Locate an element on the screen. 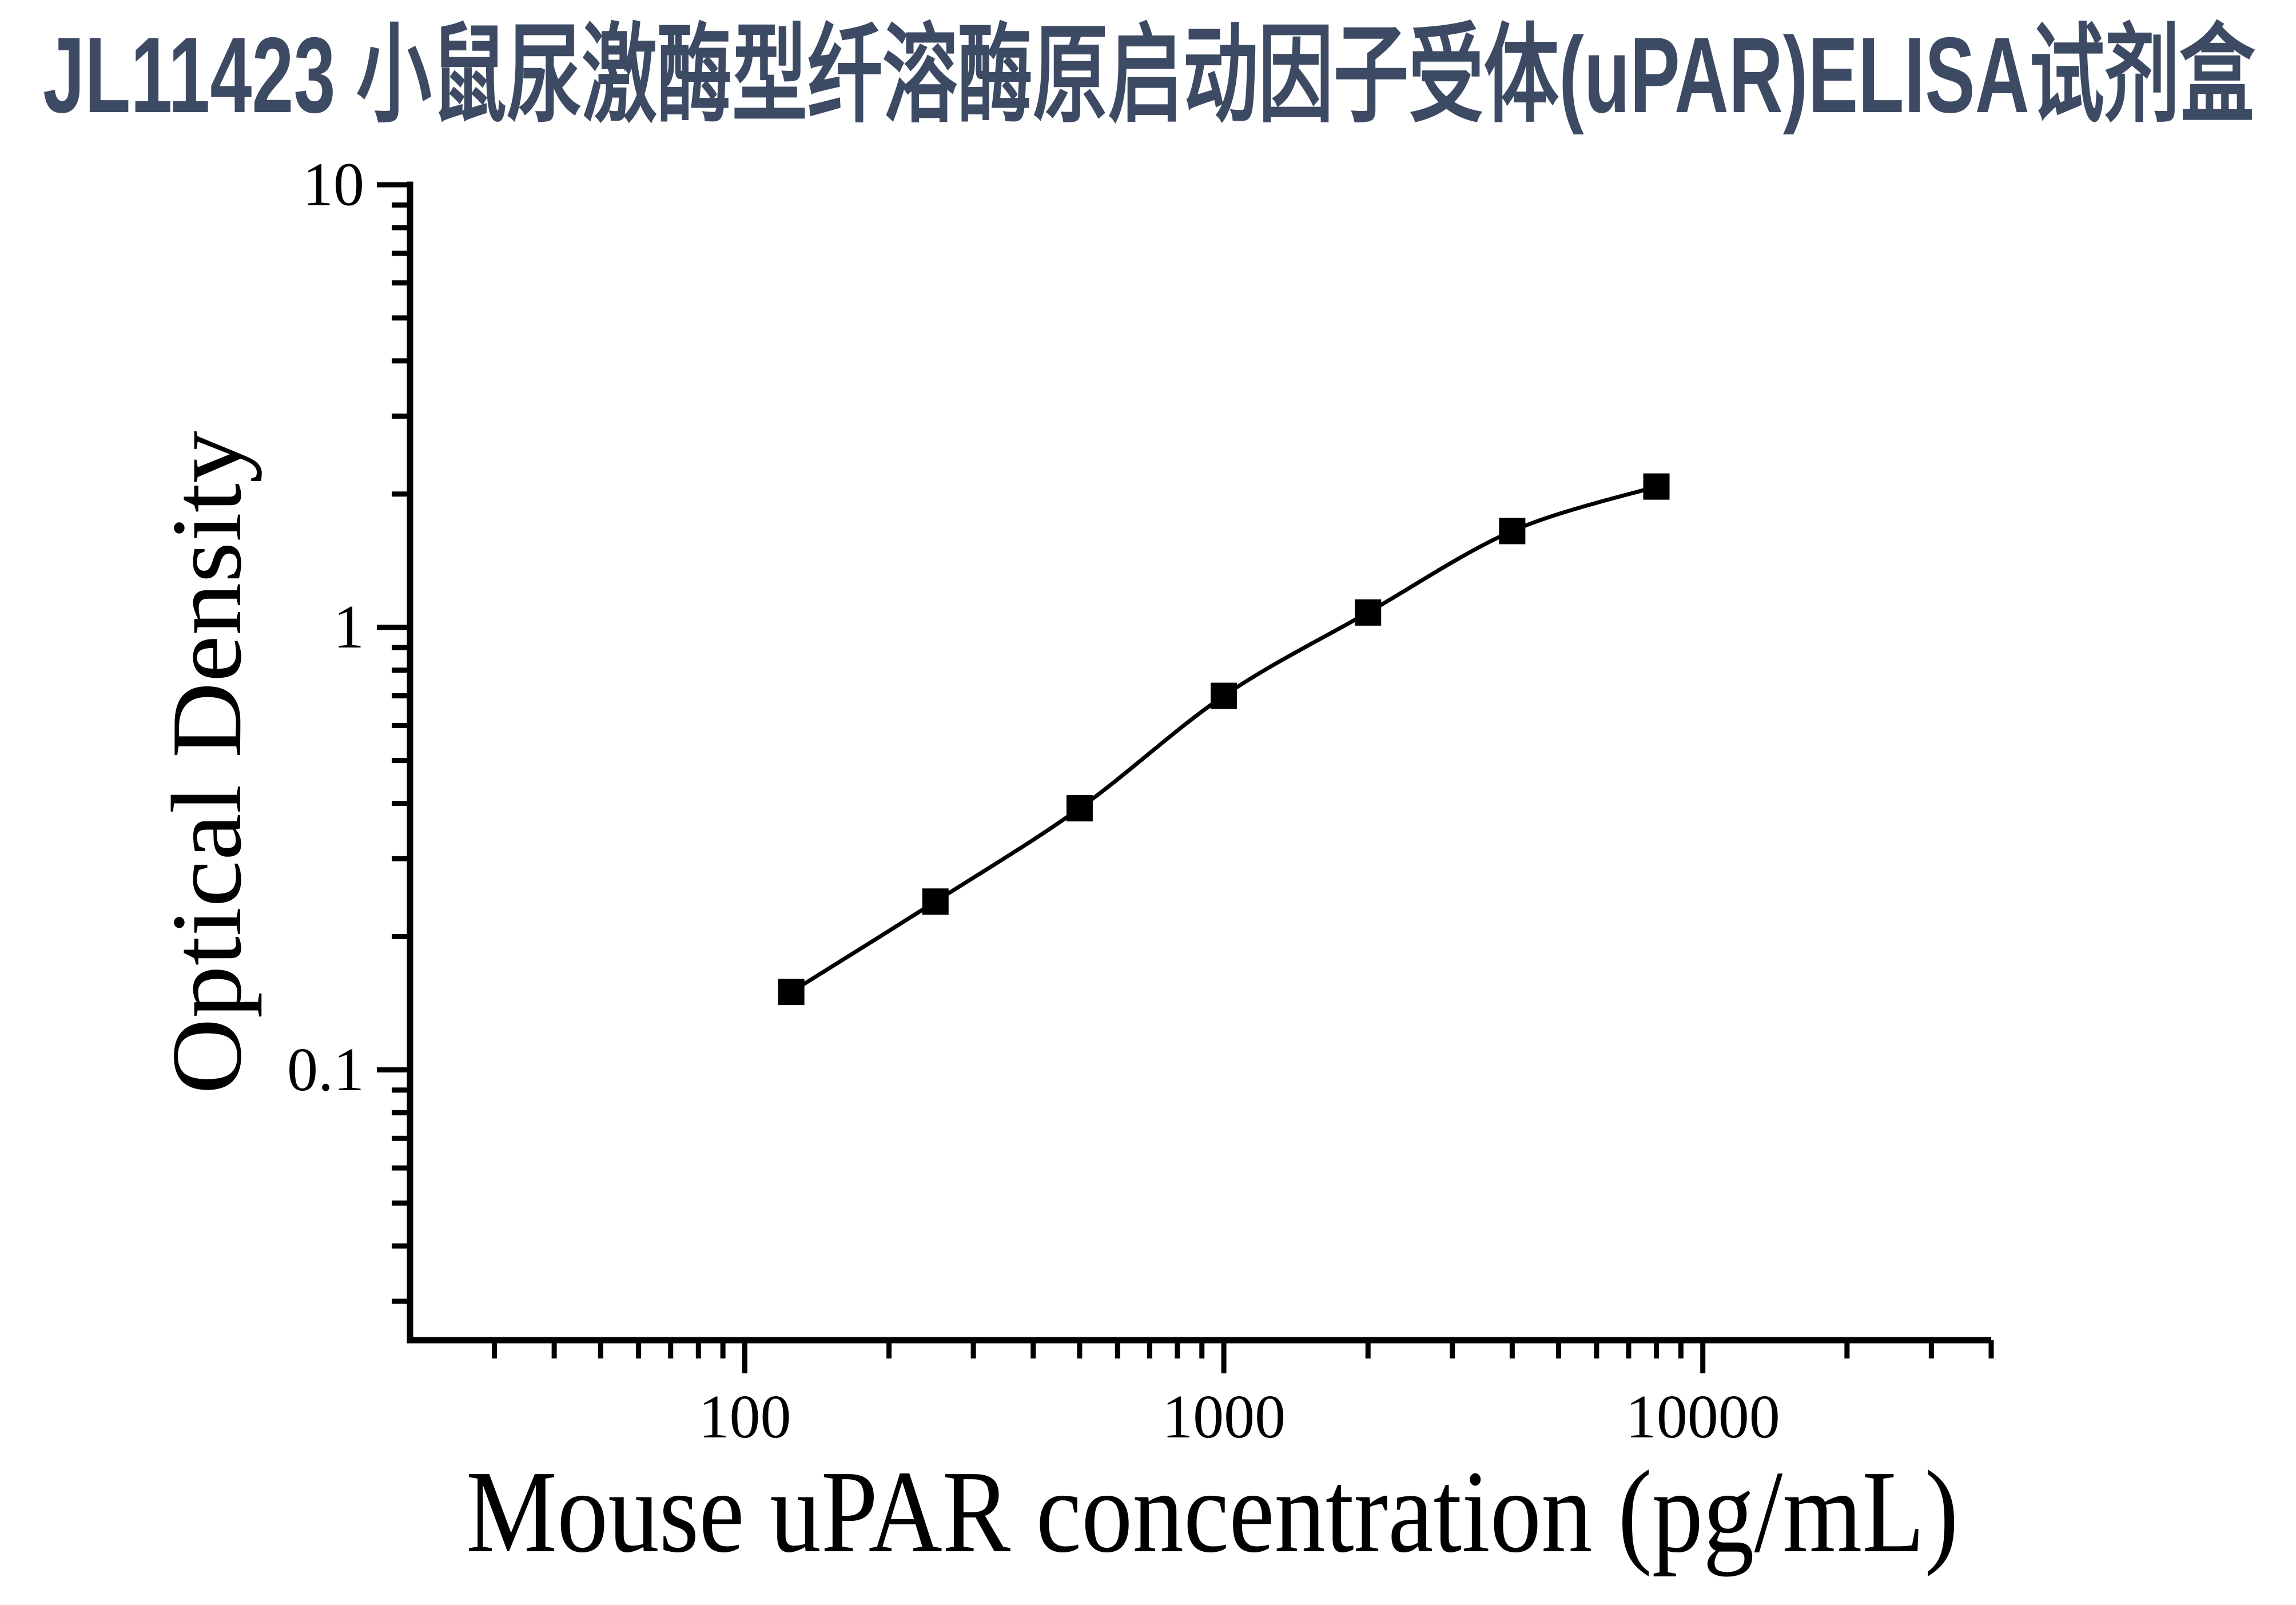 The height and width of the screenshot is (1605, 2296). x-tick-label: 1000 is located at coordinates (1224, 1417).